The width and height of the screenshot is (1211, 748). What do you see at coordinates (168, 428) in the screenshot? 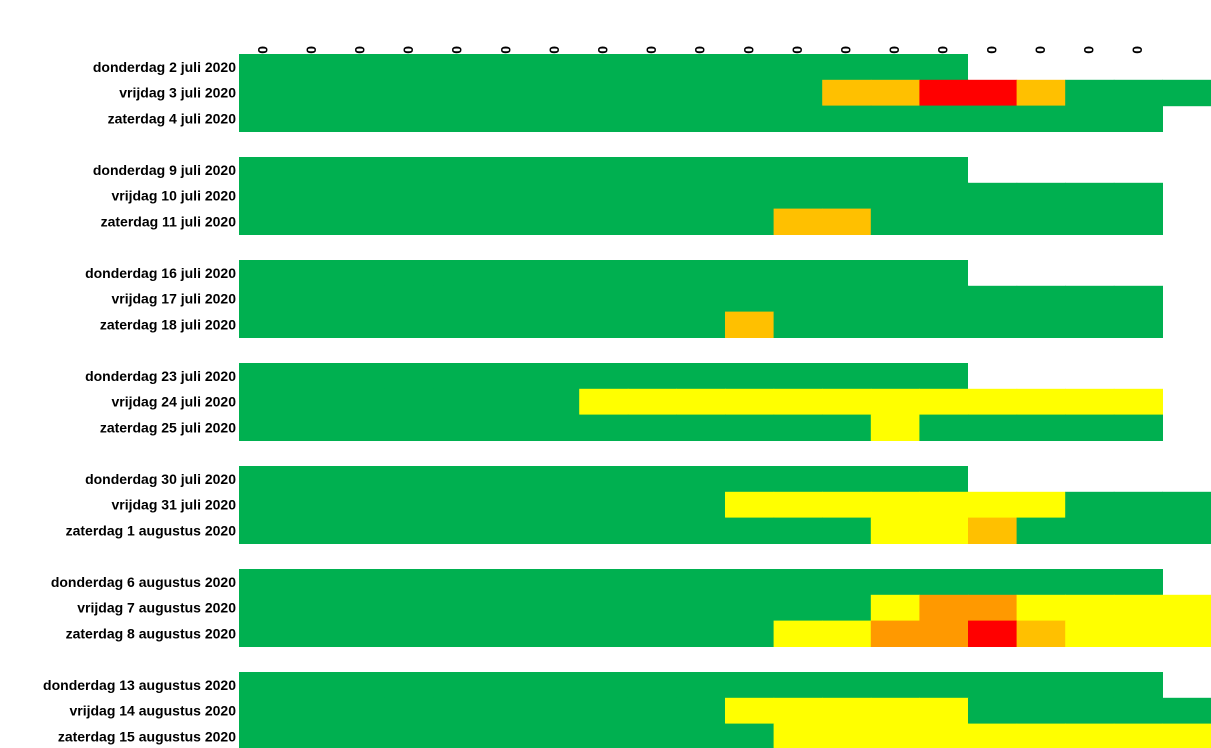
I see `row-label: zaterdag 25 juli 2020` at bounding box center [168, 428].